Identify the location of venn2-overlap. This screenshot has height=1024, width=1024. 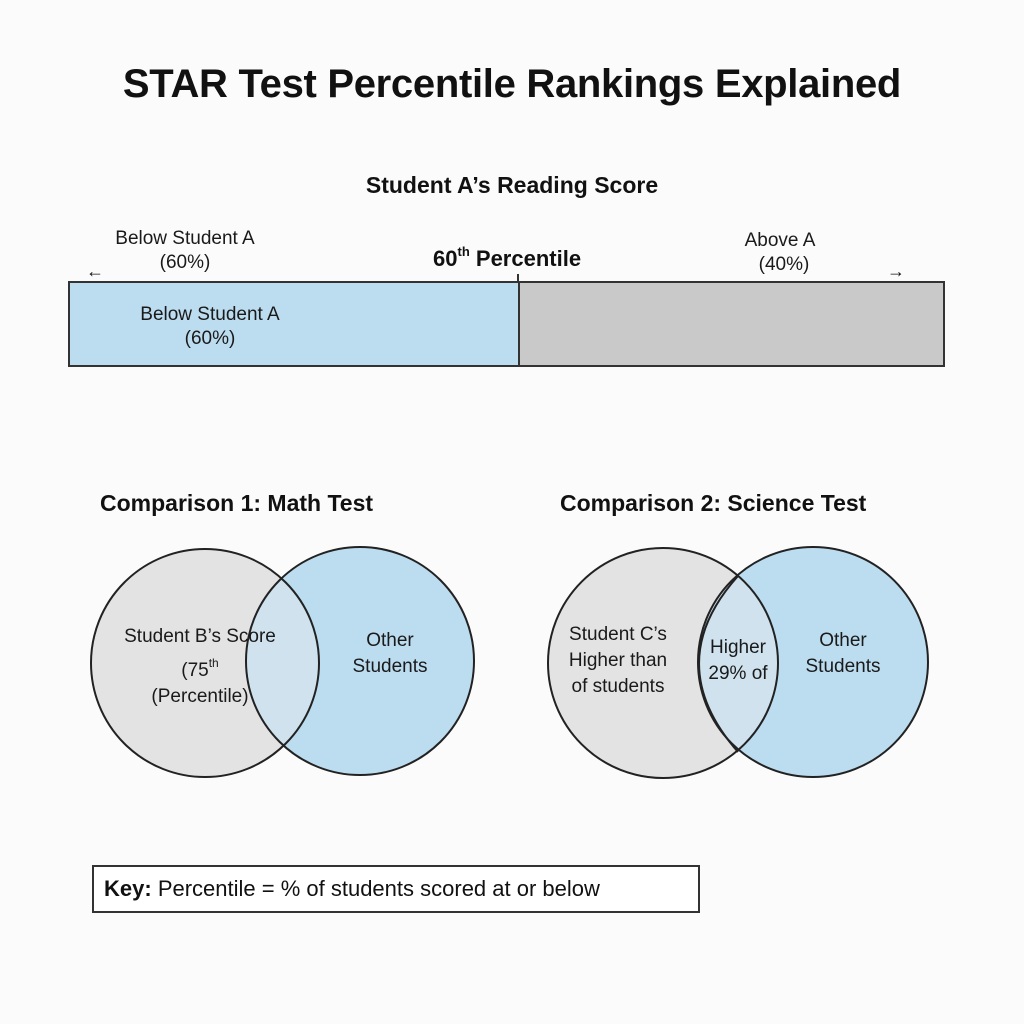
(738, 662).